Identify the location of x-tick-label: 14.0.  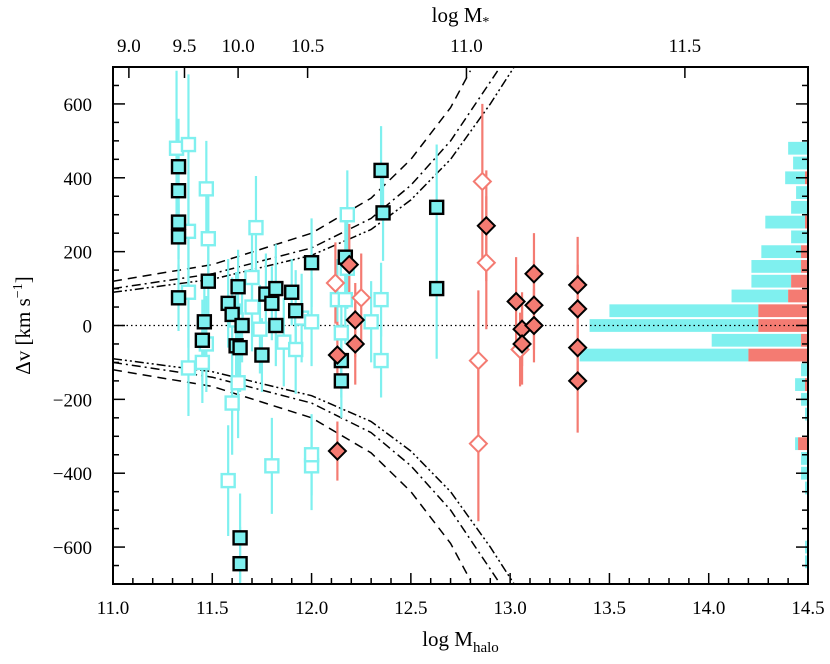
(708, 608).